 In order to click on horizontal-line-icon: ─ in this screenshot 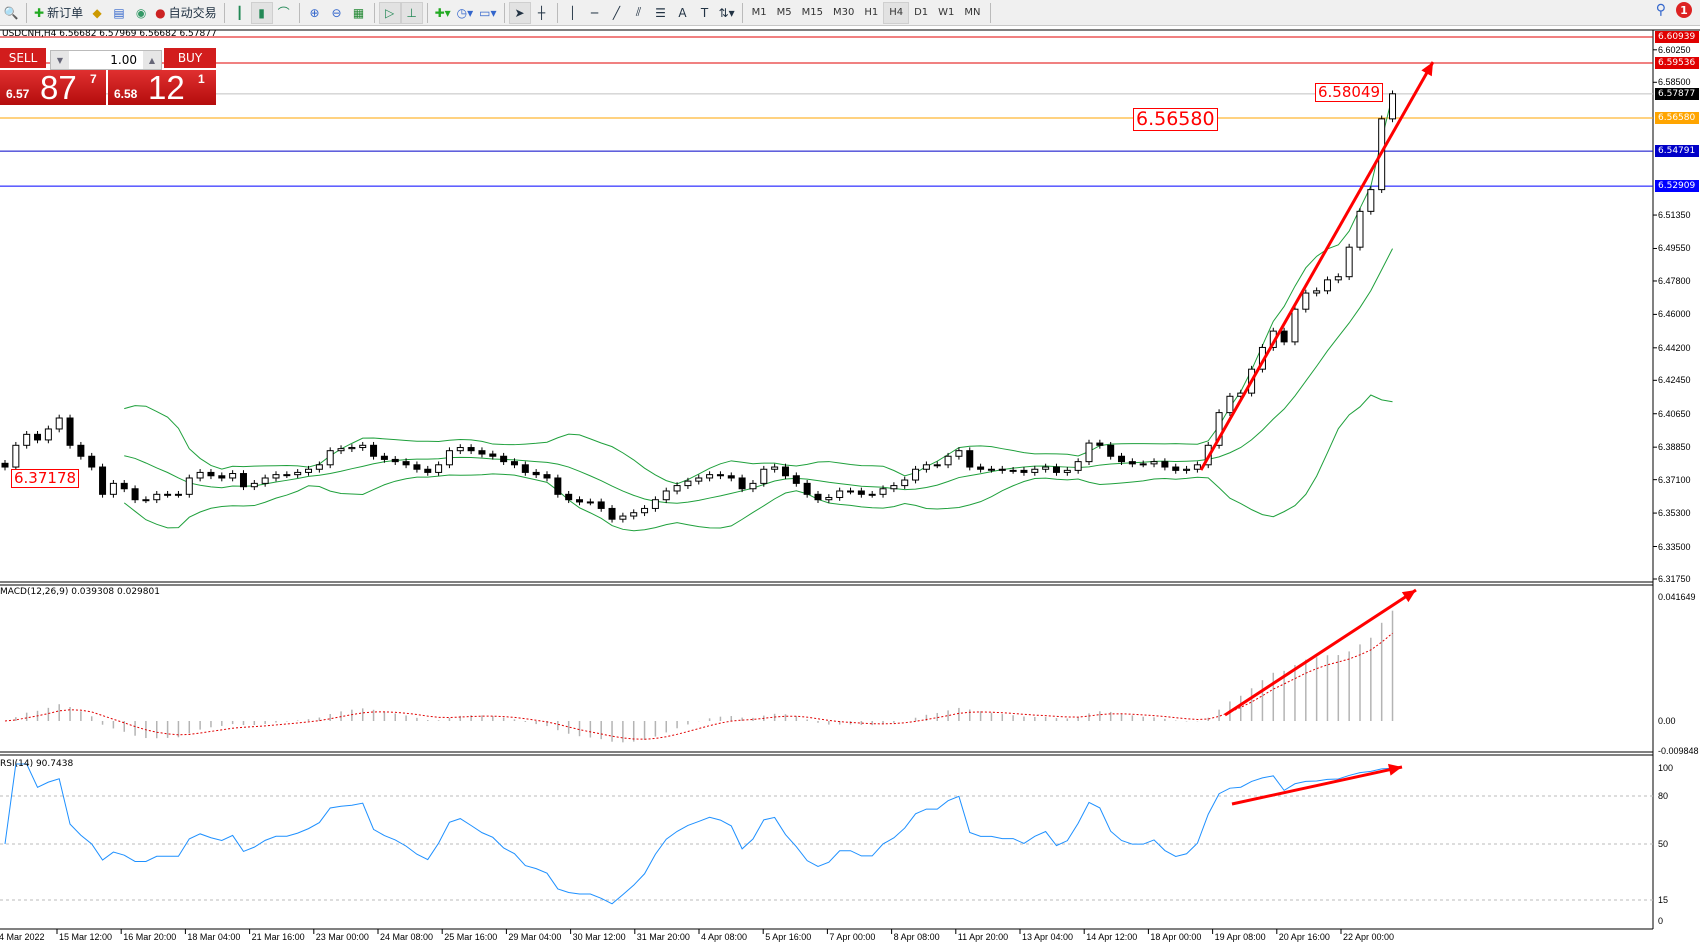, I will do `click(594, 12)`.